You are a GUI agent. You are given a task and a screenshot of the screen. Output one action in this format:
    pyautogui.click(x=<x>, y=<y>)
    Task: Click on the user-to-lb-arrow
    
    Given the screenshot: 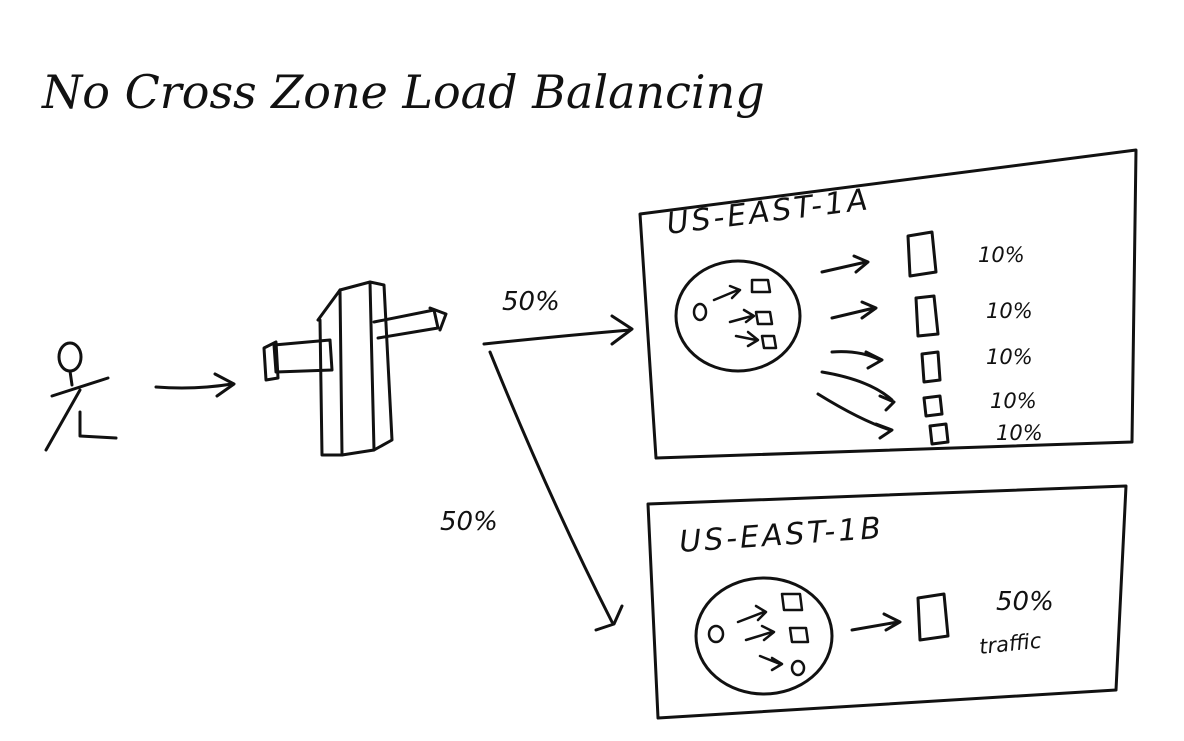 What is the action you would take?
    pyautogui.click(x=195, y=385)
    